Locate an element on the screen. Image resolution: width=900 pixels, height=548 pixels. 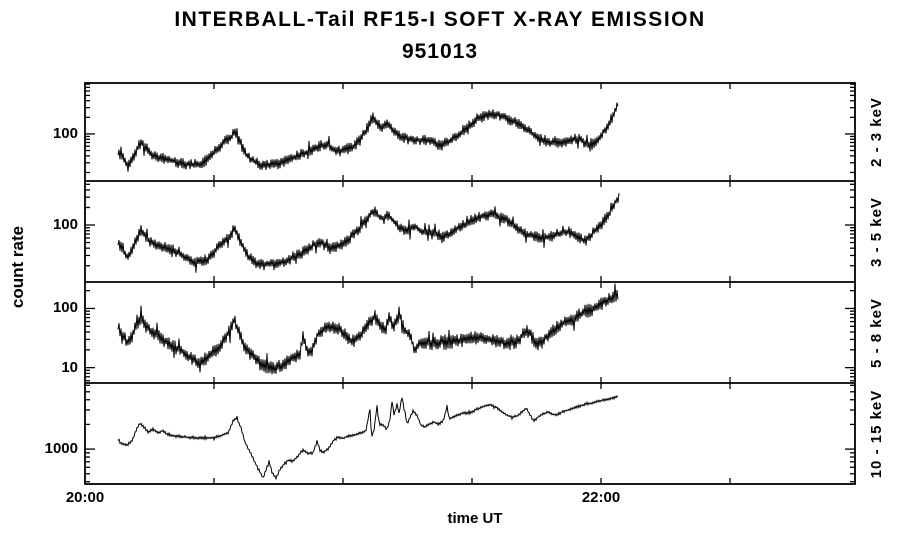
chart-subtitle: 951013 is located at coordinates (440, 51).